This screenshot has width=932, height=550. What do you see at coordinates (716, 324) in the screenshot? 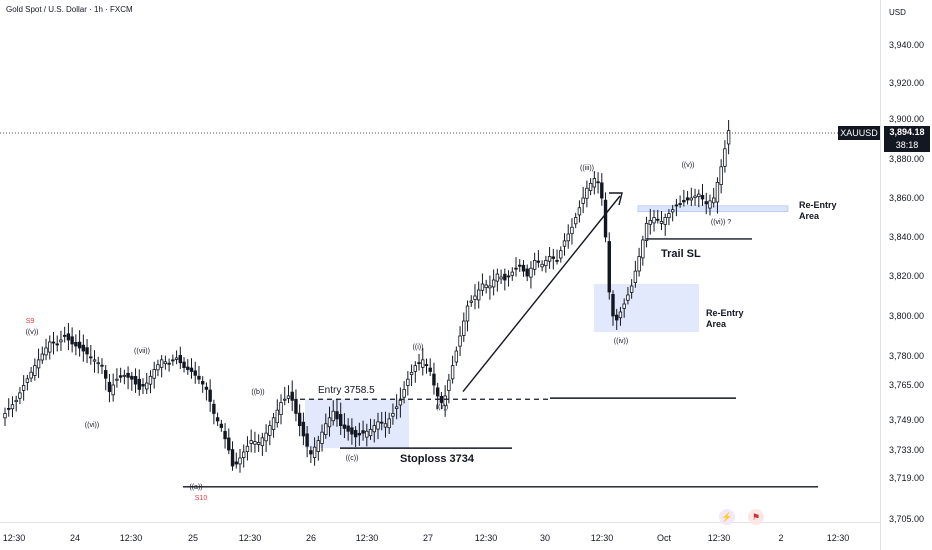
I see `re-entry-label-lower: Area` at bounding box center [716, 324].